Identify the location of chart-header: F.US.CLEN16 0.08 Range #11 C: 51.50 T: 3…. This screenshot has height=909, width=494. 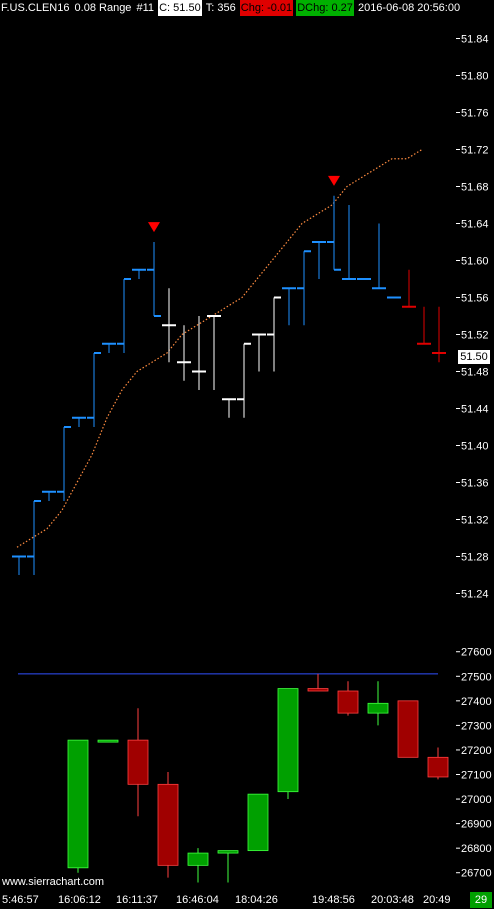
(247, 8).